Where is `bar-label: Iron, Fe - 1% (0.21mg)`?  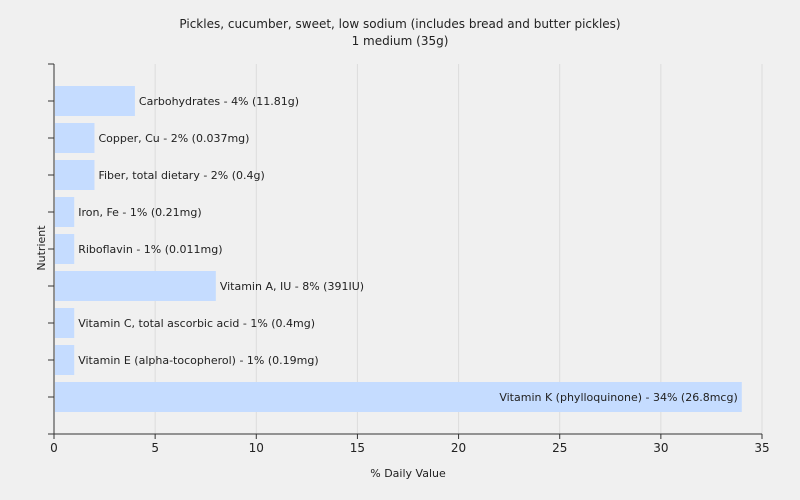
bar-label: Iron, Fe - 1% (0.21mg) is located at coordinates (139, 212).